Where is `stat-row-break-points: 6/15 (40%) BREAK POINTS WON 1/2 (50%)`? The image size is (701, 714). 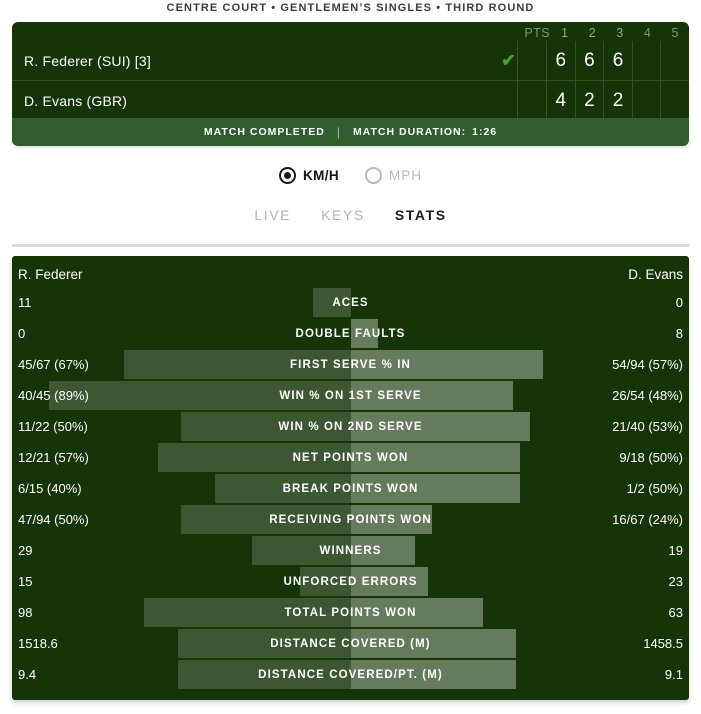 stat-row-break-points: 6/15 (40%) BREAK POINTS WON 1/2 (50%) is located at coordinates (350, 488).